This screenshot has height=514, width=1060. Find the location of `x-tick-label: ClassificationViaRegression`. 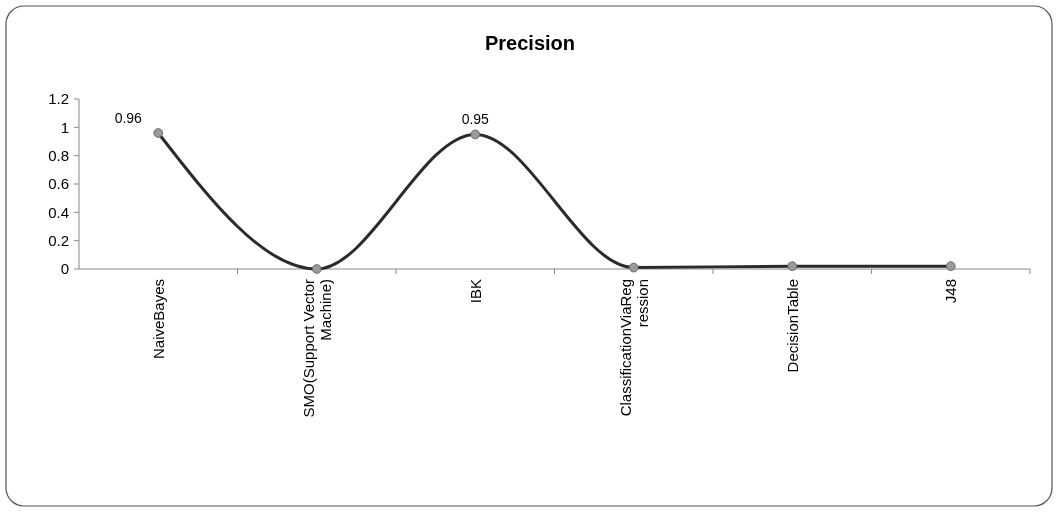

x-tick-label: ClassificationViaRegression is located at coordinates (633, 348).